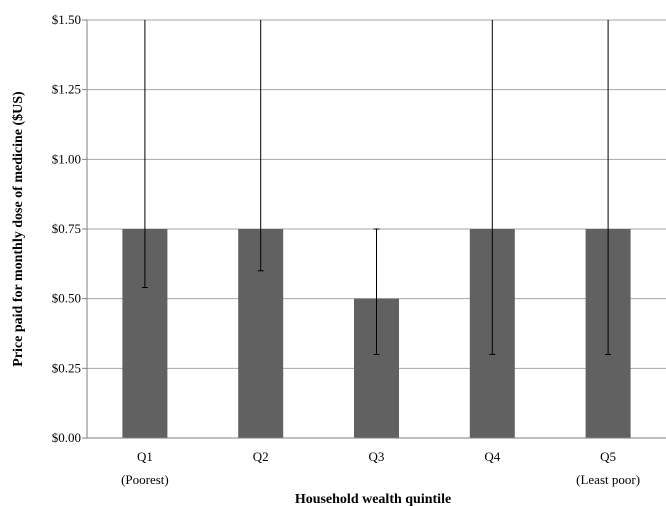  Describe the element at coordinates (377, 456) in the screenshot. I see `x-tick-label: Q3` at that location.